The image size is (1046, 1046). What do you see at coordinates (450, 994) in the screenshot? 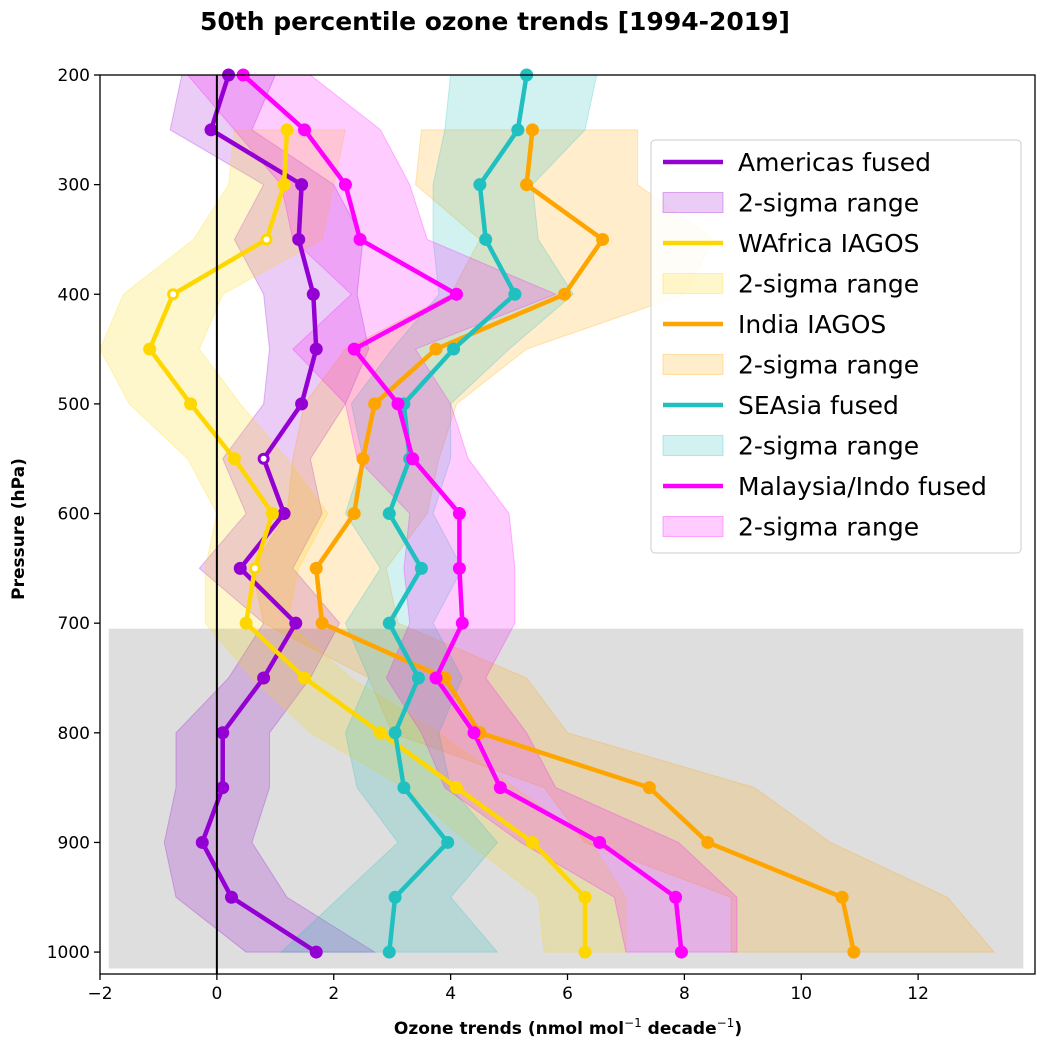
I see `x-tick-label: 4` at bounding box center [450, 994].